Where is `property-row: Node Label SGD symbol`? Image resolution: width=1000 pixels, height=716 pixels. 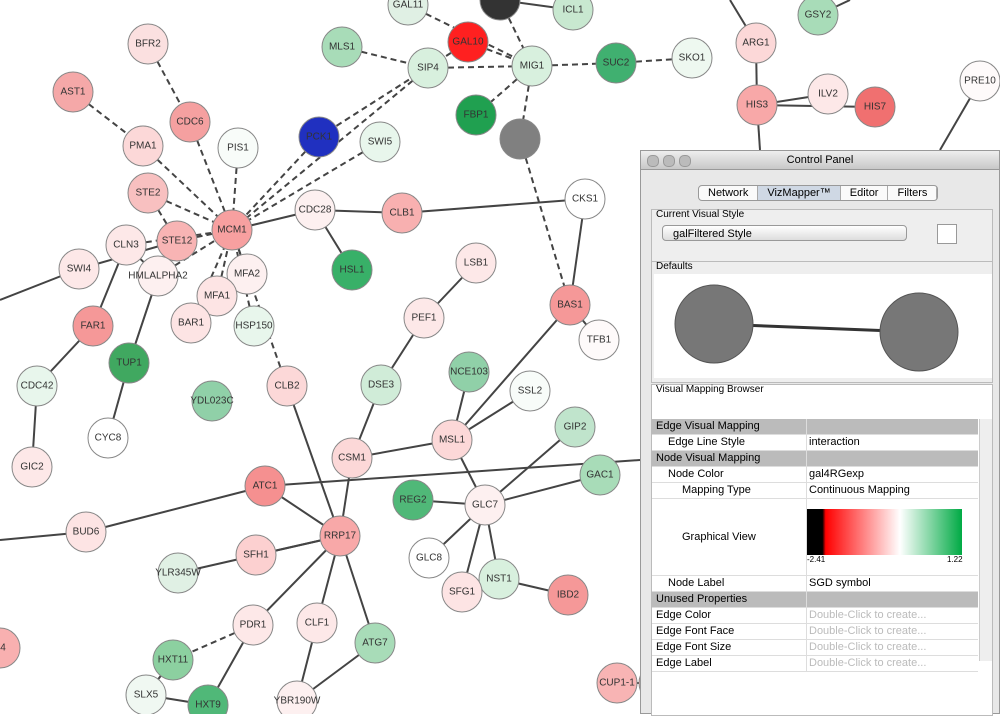
property-row: Node Label SGD symbol is located at coordinates (815, 584).